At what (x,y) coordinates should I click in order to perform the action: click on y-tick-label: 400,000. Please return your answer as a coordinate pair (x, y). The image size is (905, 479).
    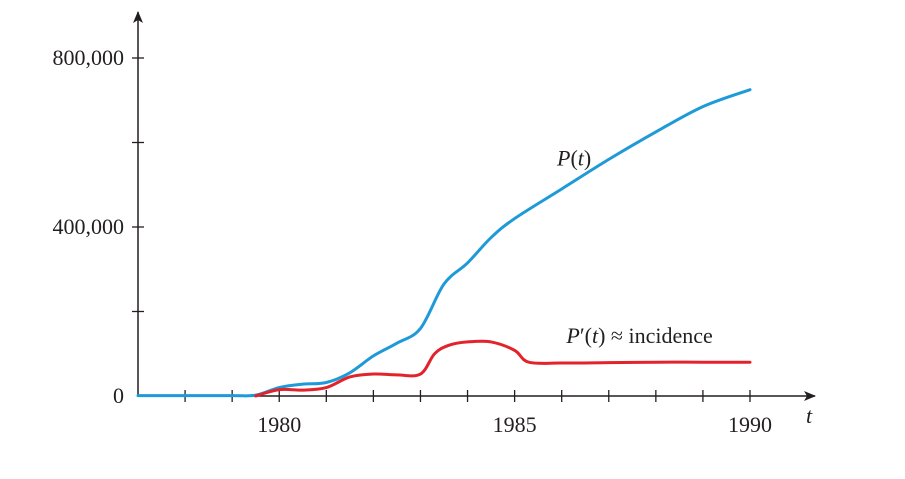
    Looking at the image, I should click on (89, 226).